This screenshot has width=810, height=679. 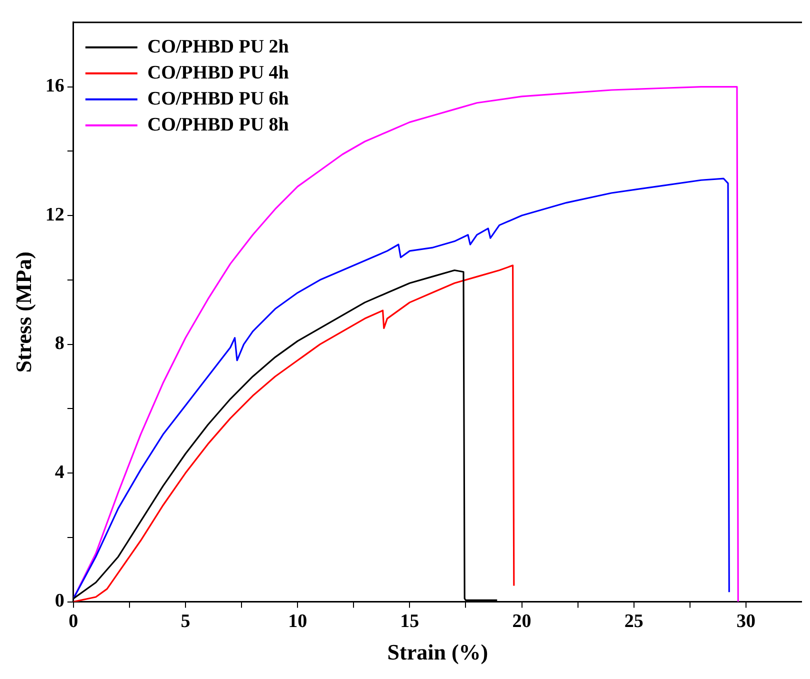 What do you see at coordinates (59, 343) in the screenshot?
I see `y-tick-label: 8` at bounding box center [59, 343].